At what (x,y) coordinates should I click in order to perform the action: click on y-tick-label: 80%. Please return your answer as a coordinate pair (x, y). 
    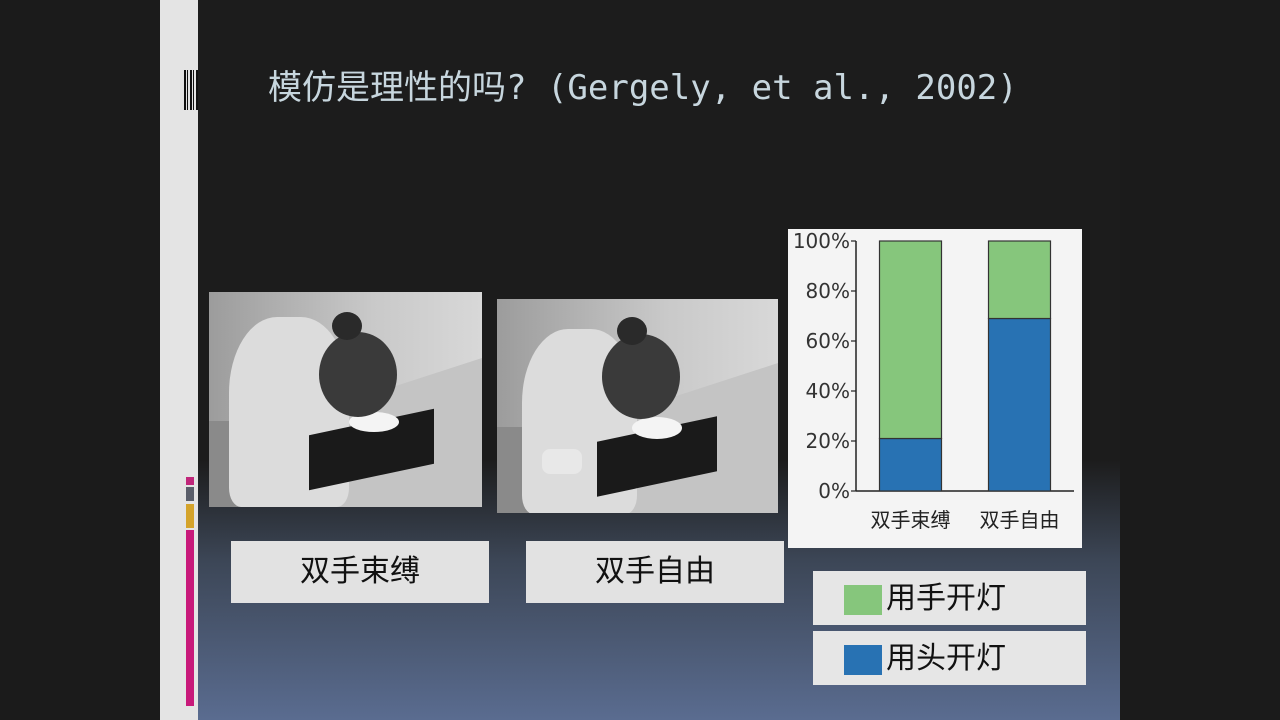
    Looking at the image, I should click on (828, 291).